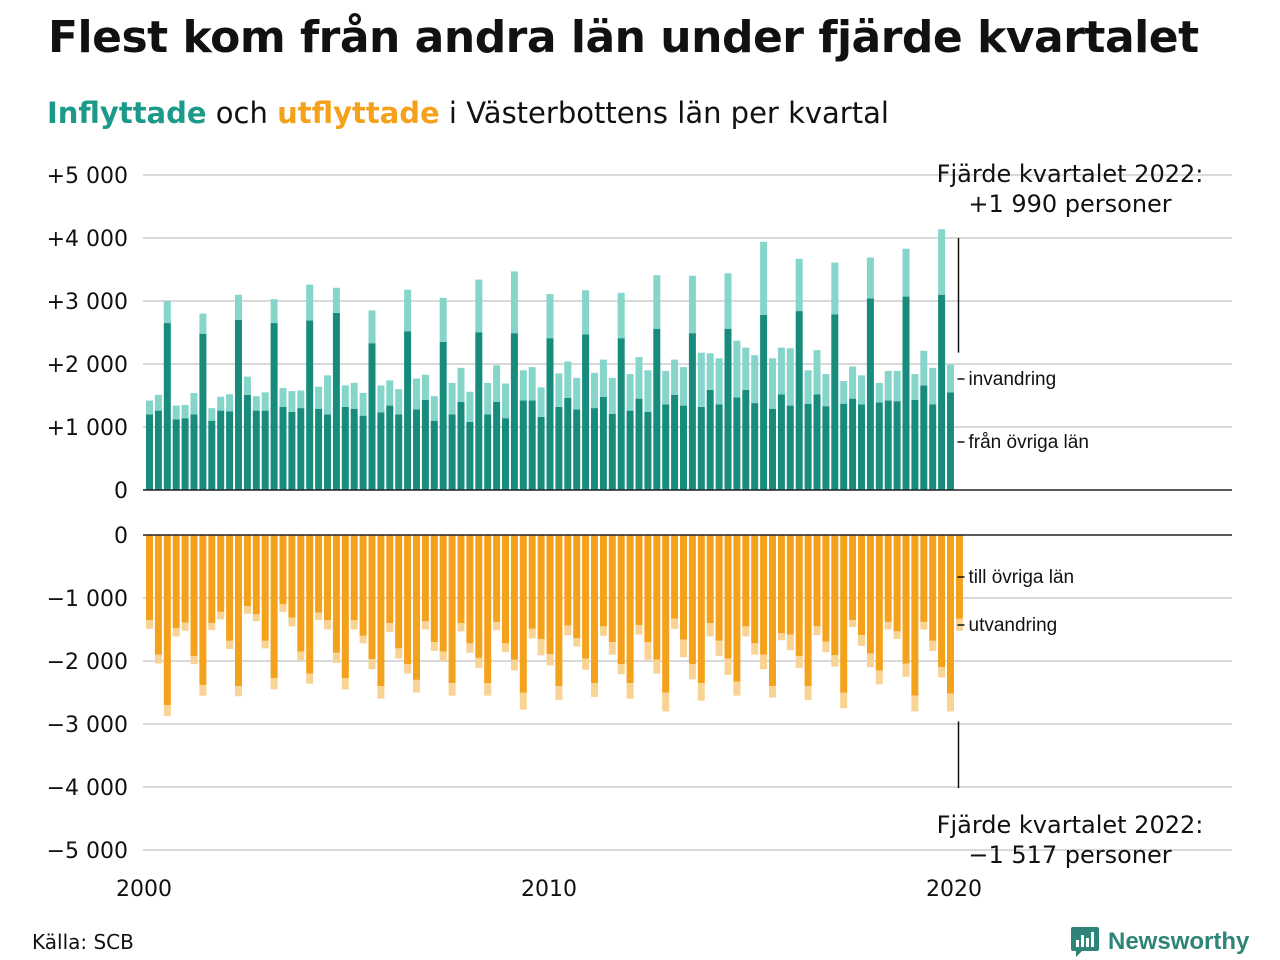 The image size is (1280, 960). What do you see at coordinates (954, 889) in the screenshot?
I see `x-tick-label: 2020` at bounding box center [954, 889].